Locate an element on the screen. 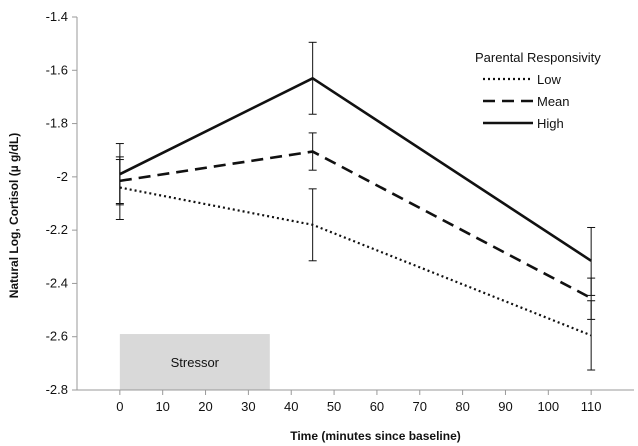 This screenshot has width=638, height=446. y-tick-label: -2.8 is located at coordinates (57, 389).